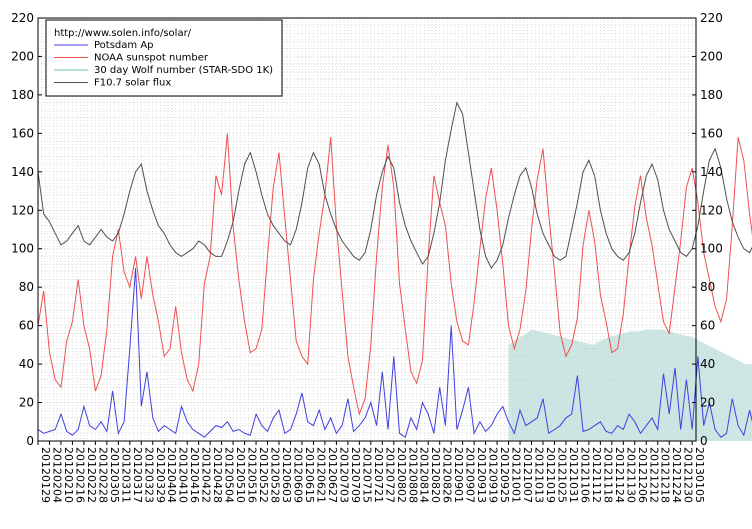 The width and height of the screenshot is (752, 529). What do you see at coordinates (22, 249) in the screenshot?
I see `y-tick-label-left: 100` at bounding box center [22, 249].